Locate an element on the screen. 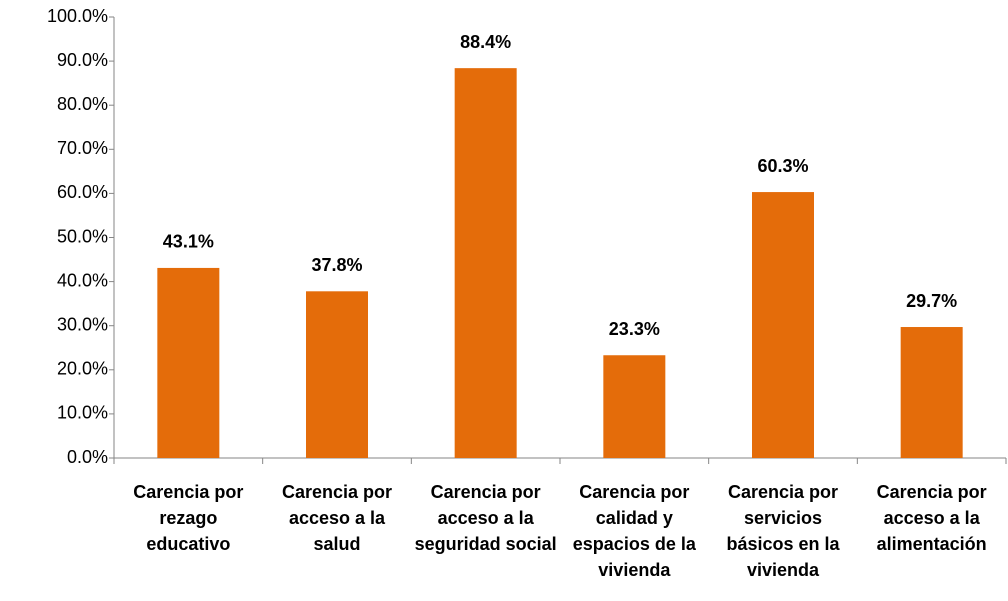 Image resolution: width=1008 pixels, height=601 pixels. y-tick-label: 30.0% is located at coordinates (82, 324).